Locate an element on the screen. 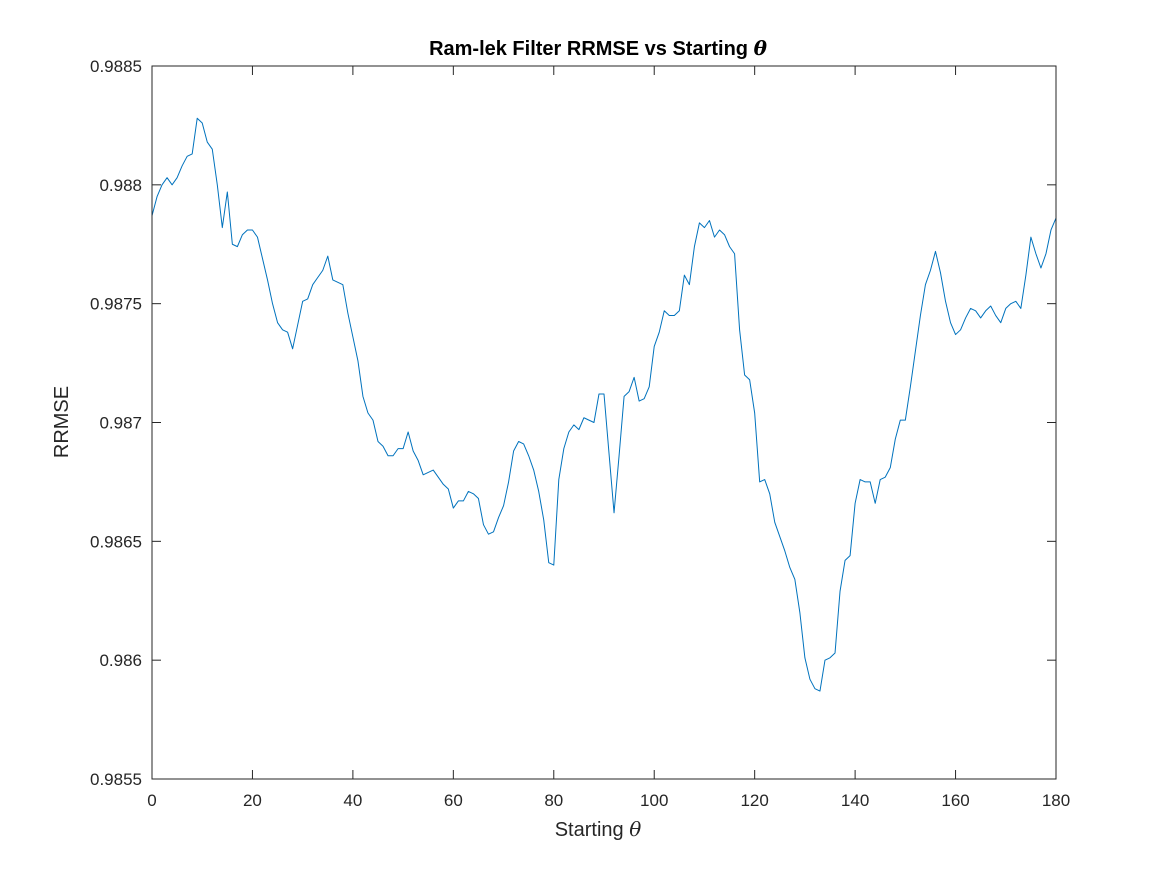 The width and height of the screenshot is (1167, 875). x-axis-label: Starting θ is located at coordinates (598, 829).